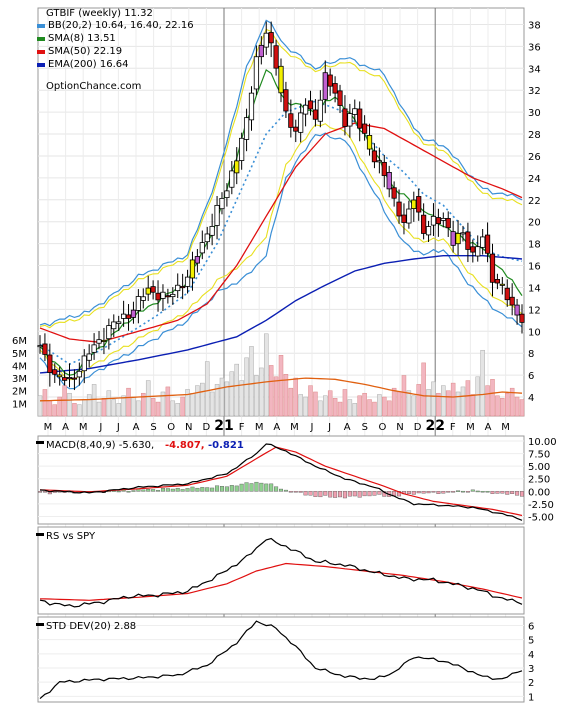 The width and height of the screenshot is (566, 706). Describe the element at coordinates (534, 69) in the screenshot. I see `price-tick-label: 34` at that location.